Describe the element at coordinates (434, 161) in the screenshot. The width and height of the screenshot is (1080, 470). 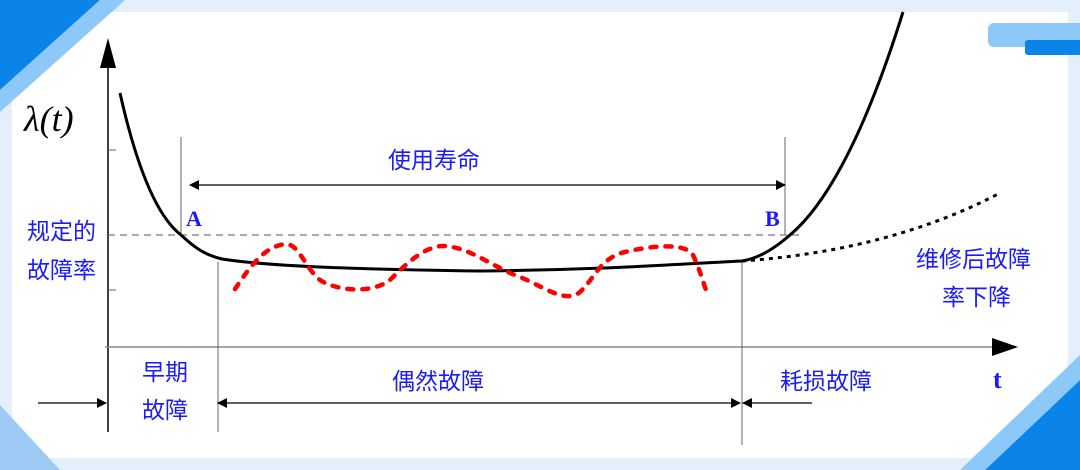
I see `useful-life-label: 使用寿命` at that location.